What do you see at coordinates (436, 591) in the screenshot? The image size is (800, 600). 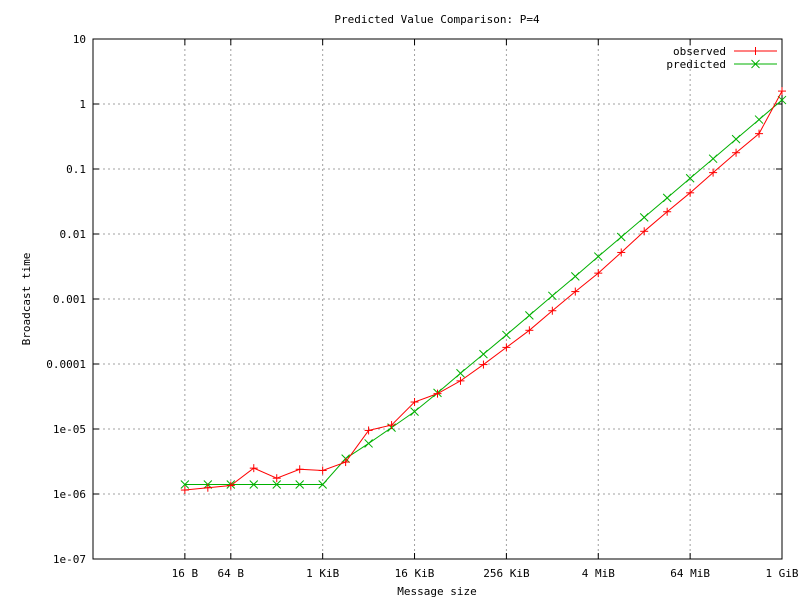 I see `x-axis-label: Message size` at bounding box center [436, 591].